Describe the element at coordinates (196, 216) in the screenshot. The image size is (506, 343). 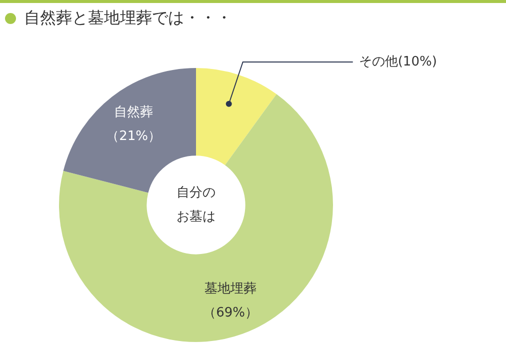
I see `text: お墓は` at that location.